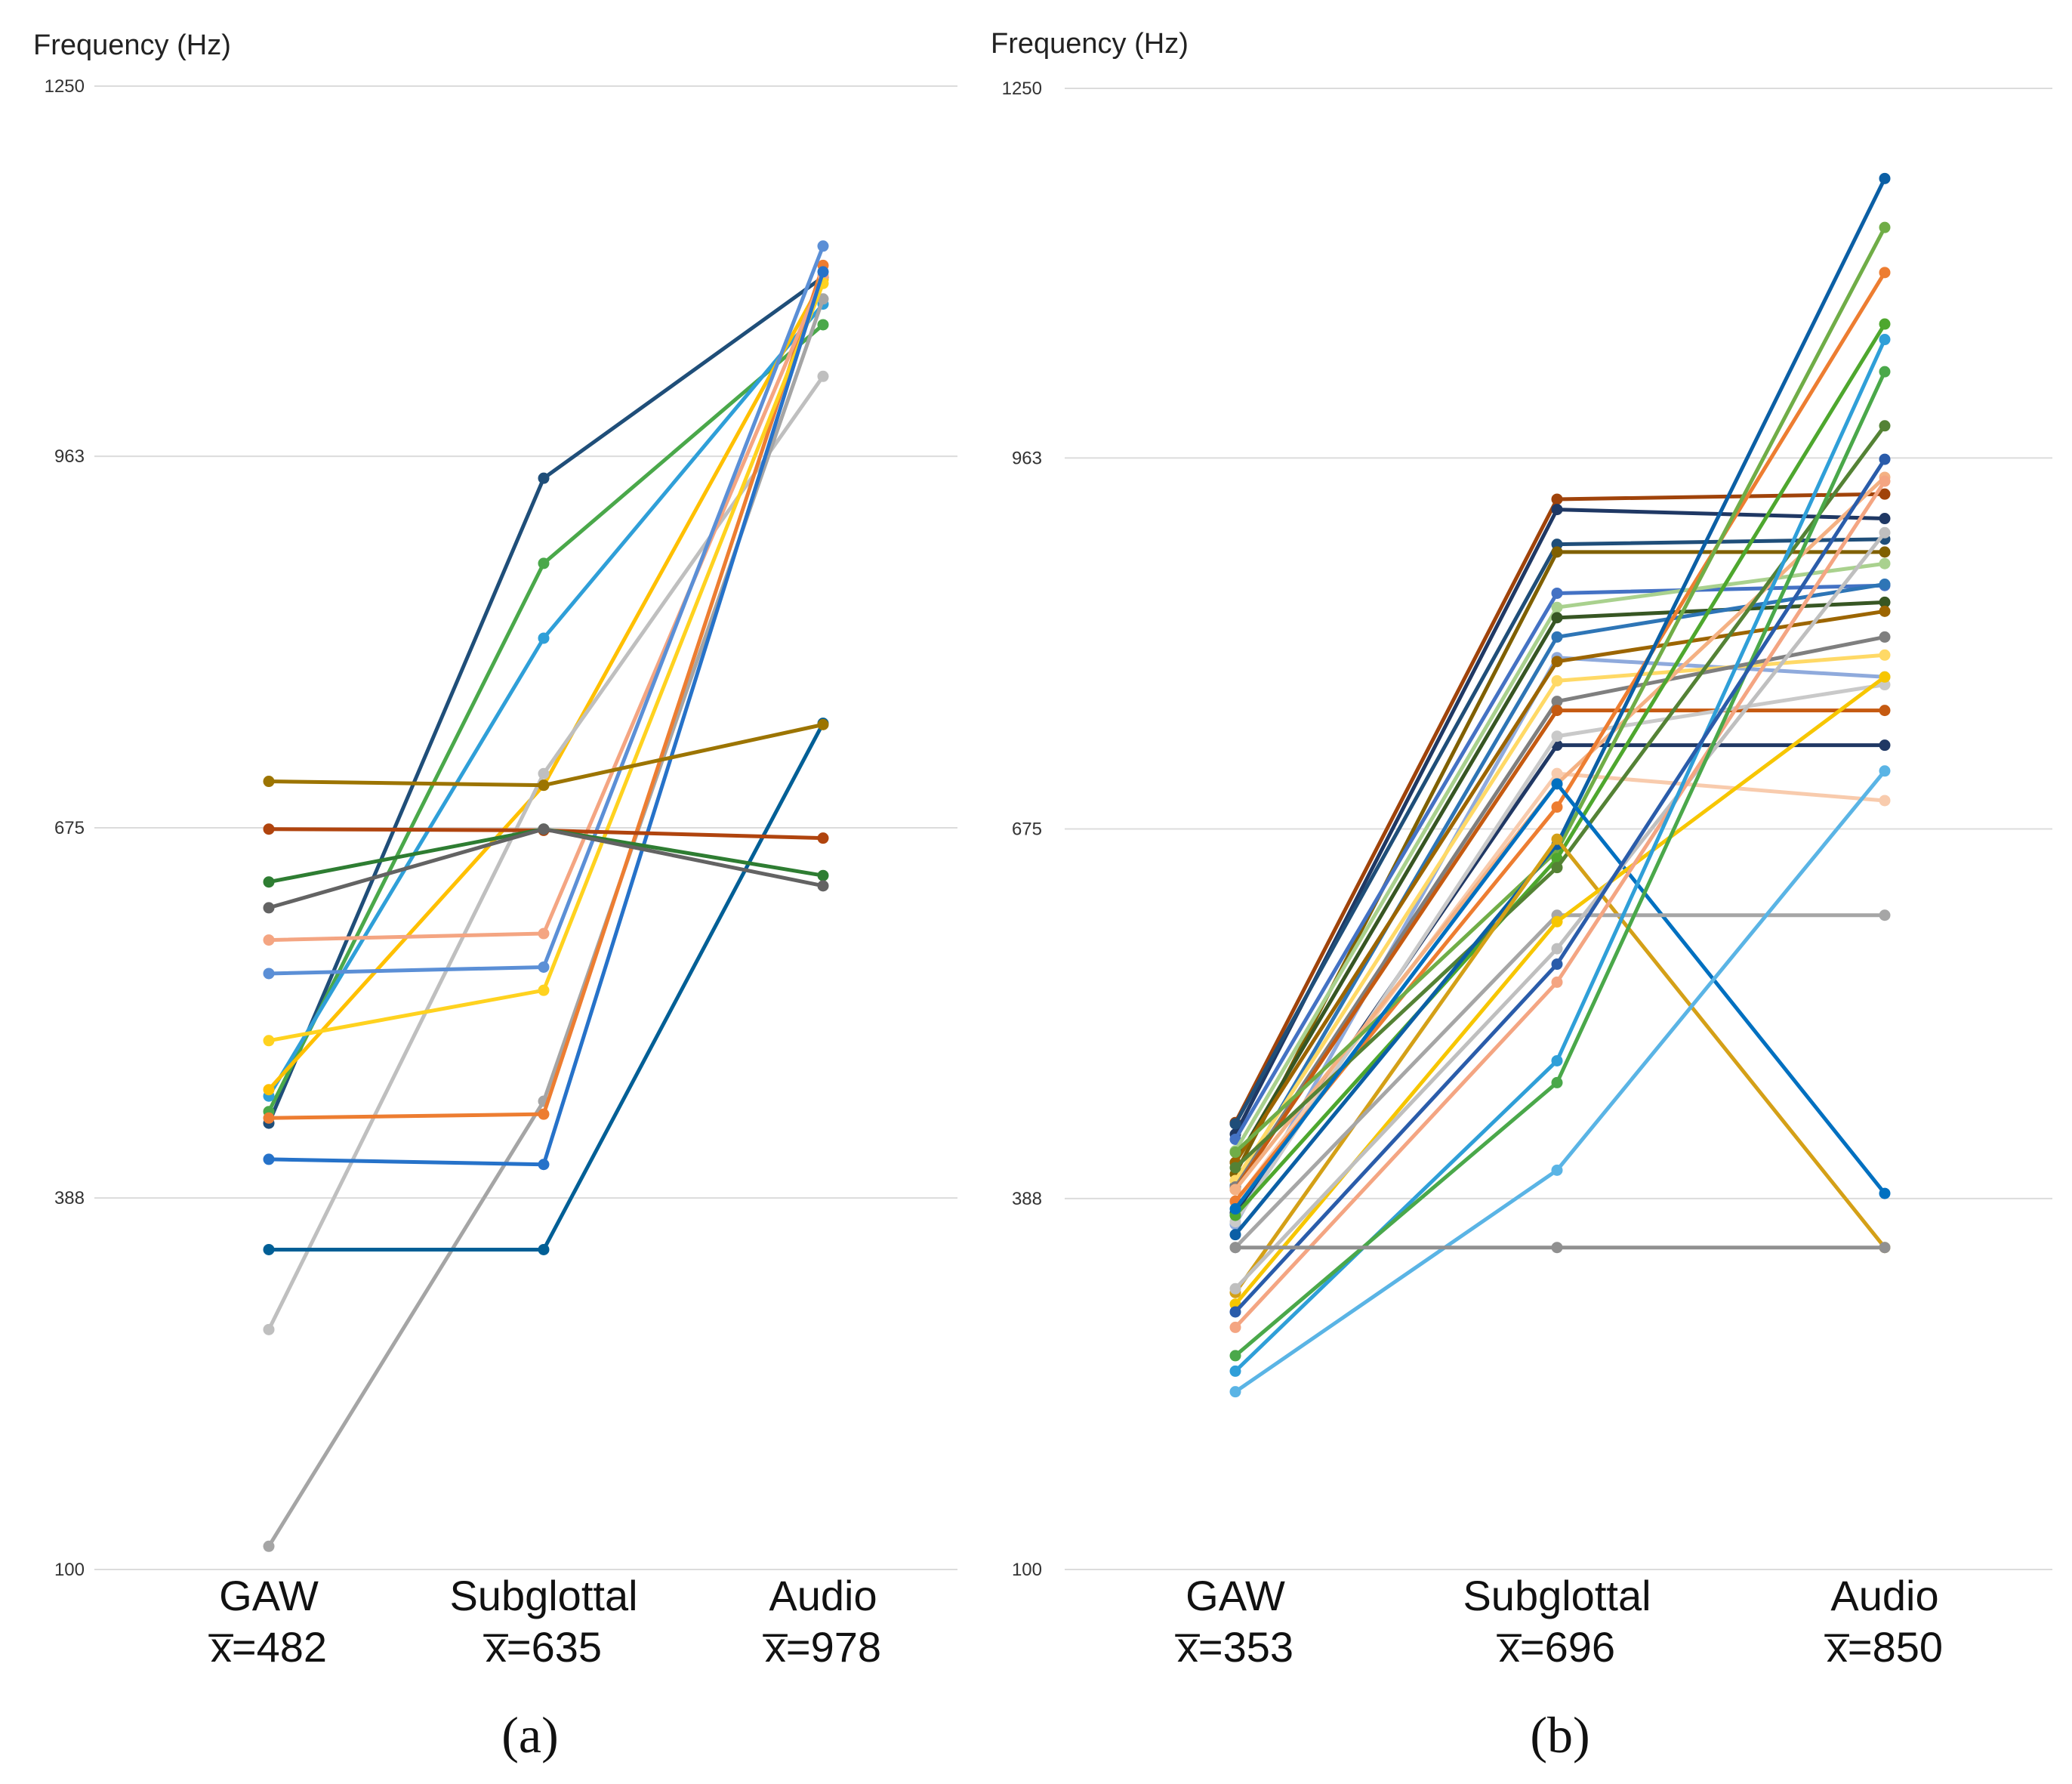 Image resolution: width=2072 pixels, height=1784 pixels. What do you see at coordinates (1559, 1735) in the screenshot?
I see `panel-b-label: (b)` at bounding box center [1559, 1735].